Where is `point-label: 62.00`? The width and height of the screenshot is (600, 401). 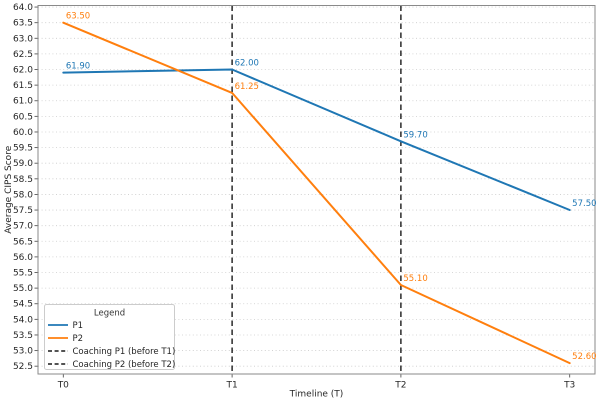 point-label: 62.00 is located at coordinates (247, 64).